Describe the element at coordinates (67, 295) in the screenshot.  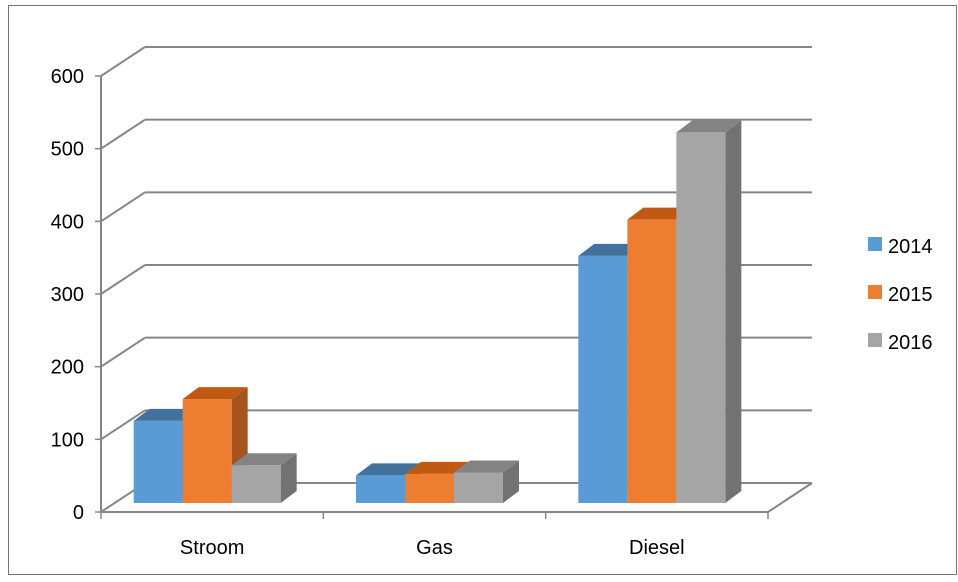
I see `y-tick-label: 300` at that location.